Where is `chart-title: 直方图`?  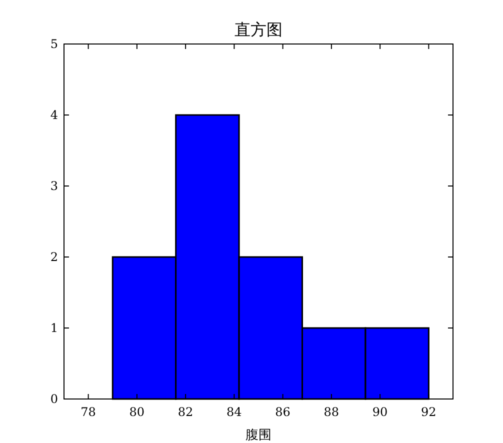
chart-title: 直方图 is located at coordinates (258, 29).